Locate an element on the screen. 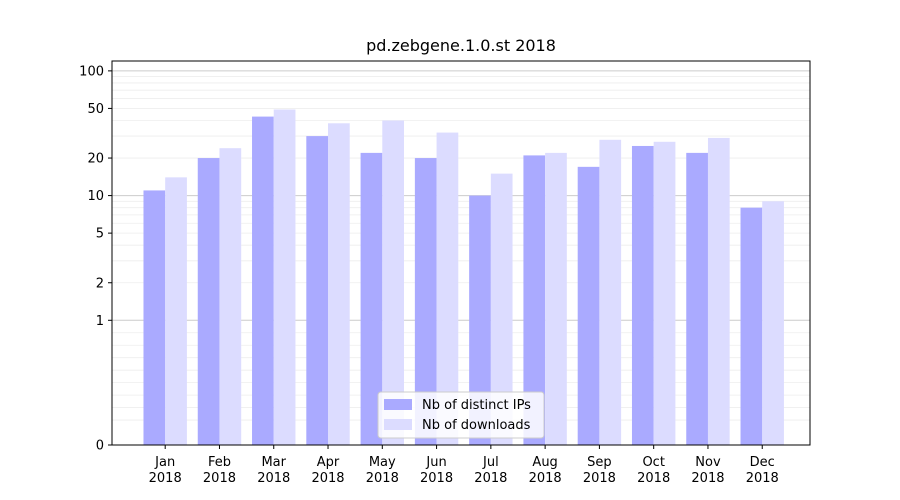  x-tick-label: Mar 2018 is located at coordinates (273, 470).